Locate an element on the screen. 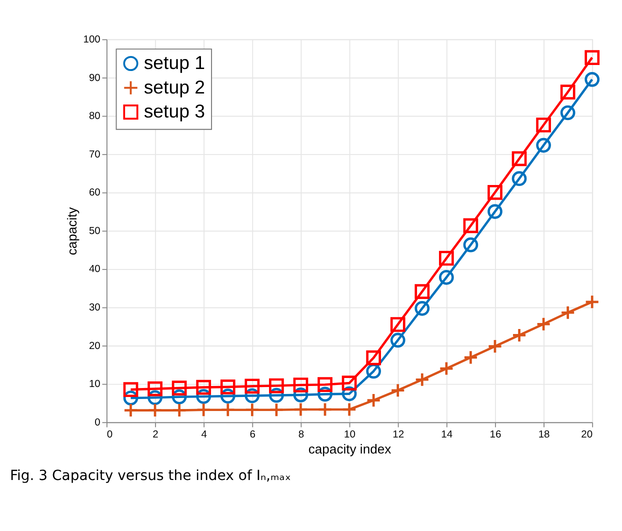 Image resolution: width=622 pixels, height=531 pixels. y-tick-label: 80 is located at coordinates (94, 116).